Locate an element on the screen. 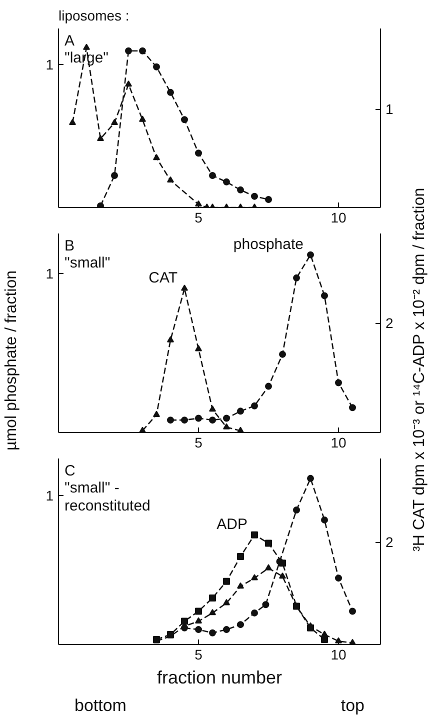 This screenshot has width=430, height=728. annotation: C is located at coordinates (70, 471).